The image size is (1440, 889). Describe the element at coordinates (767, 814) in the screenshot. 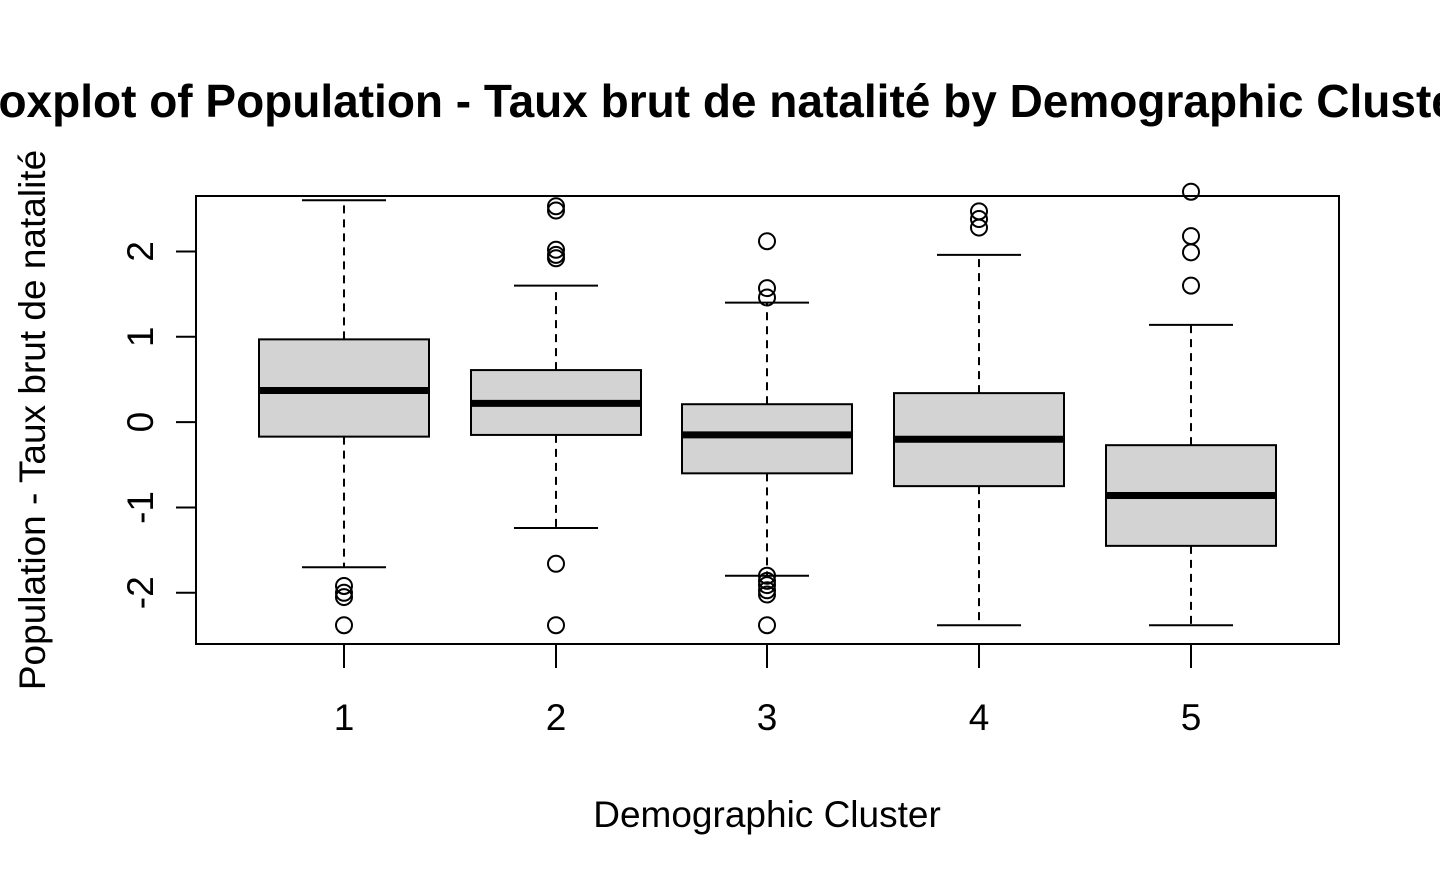

I see `x-axis-label: Demographic Cluster` at that location.